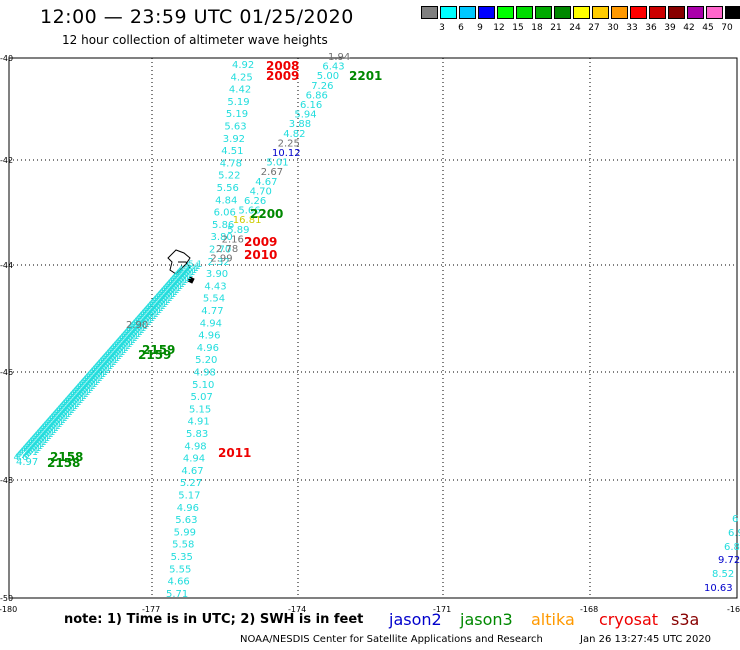  Describe the element at coordinates (305, 115) in the screenshot. I see `swh-value: 5.94` at that location.